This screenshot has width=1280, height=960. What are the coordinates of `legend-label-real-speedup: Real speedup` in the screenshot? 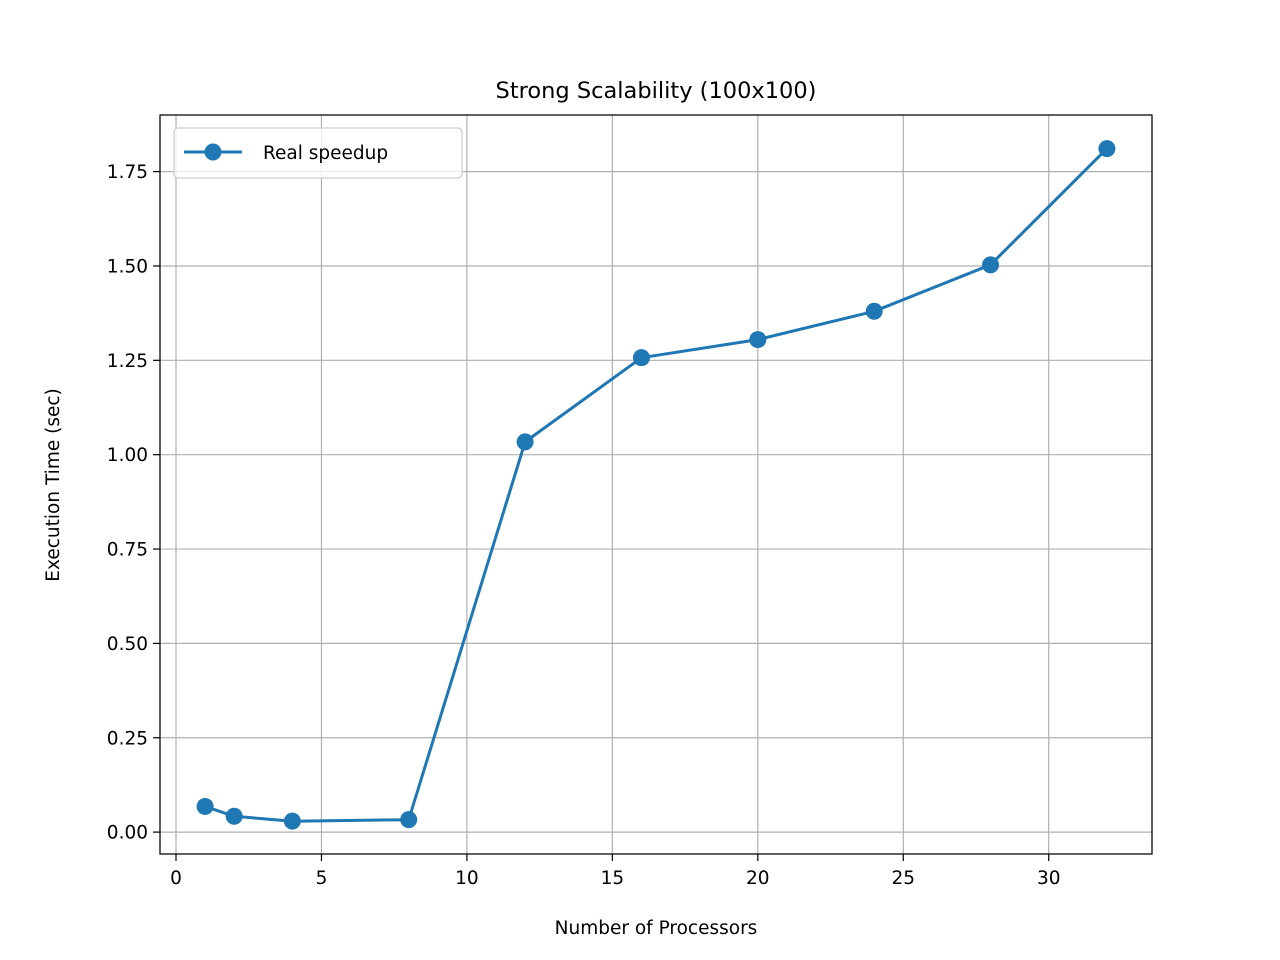 It's located at (325, 153).